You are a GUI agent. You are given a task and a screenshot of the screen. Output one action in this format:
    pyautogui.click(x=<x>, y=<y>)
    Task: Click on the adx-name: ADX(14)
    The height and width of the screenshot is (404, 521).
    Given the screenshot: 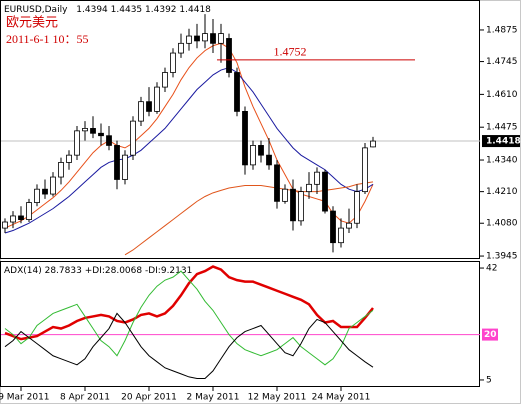 What is the action you would take?
    pyautogui.click(x=23, y=271)
    